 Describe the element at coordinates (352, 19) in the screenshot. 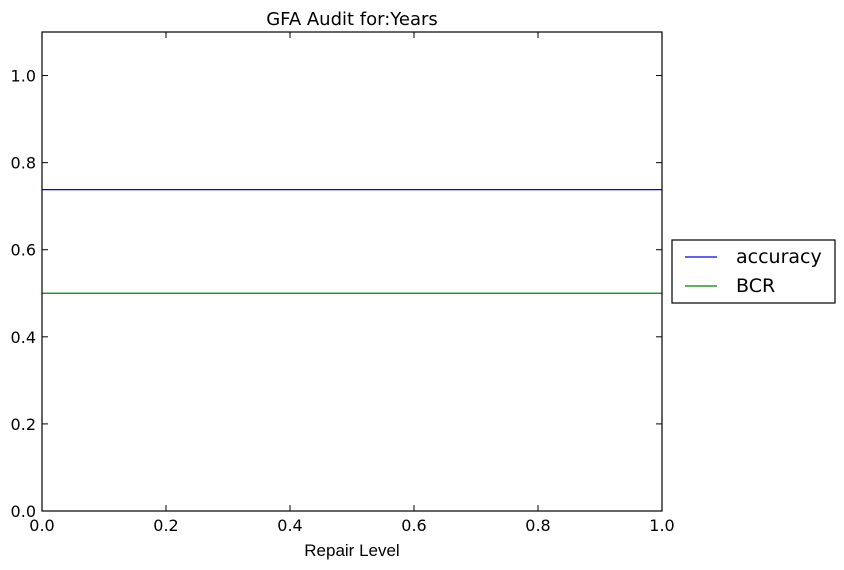

I see `chart-title: GFA Audit for:Years` at that location.